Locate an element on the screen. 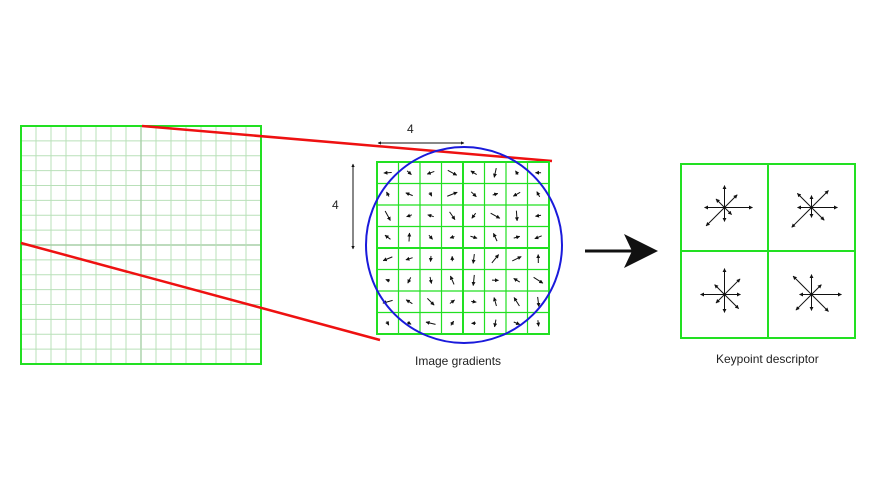 This screenshot has height=491, width=873. orientation-histograms is located at coordinates (771, 249).